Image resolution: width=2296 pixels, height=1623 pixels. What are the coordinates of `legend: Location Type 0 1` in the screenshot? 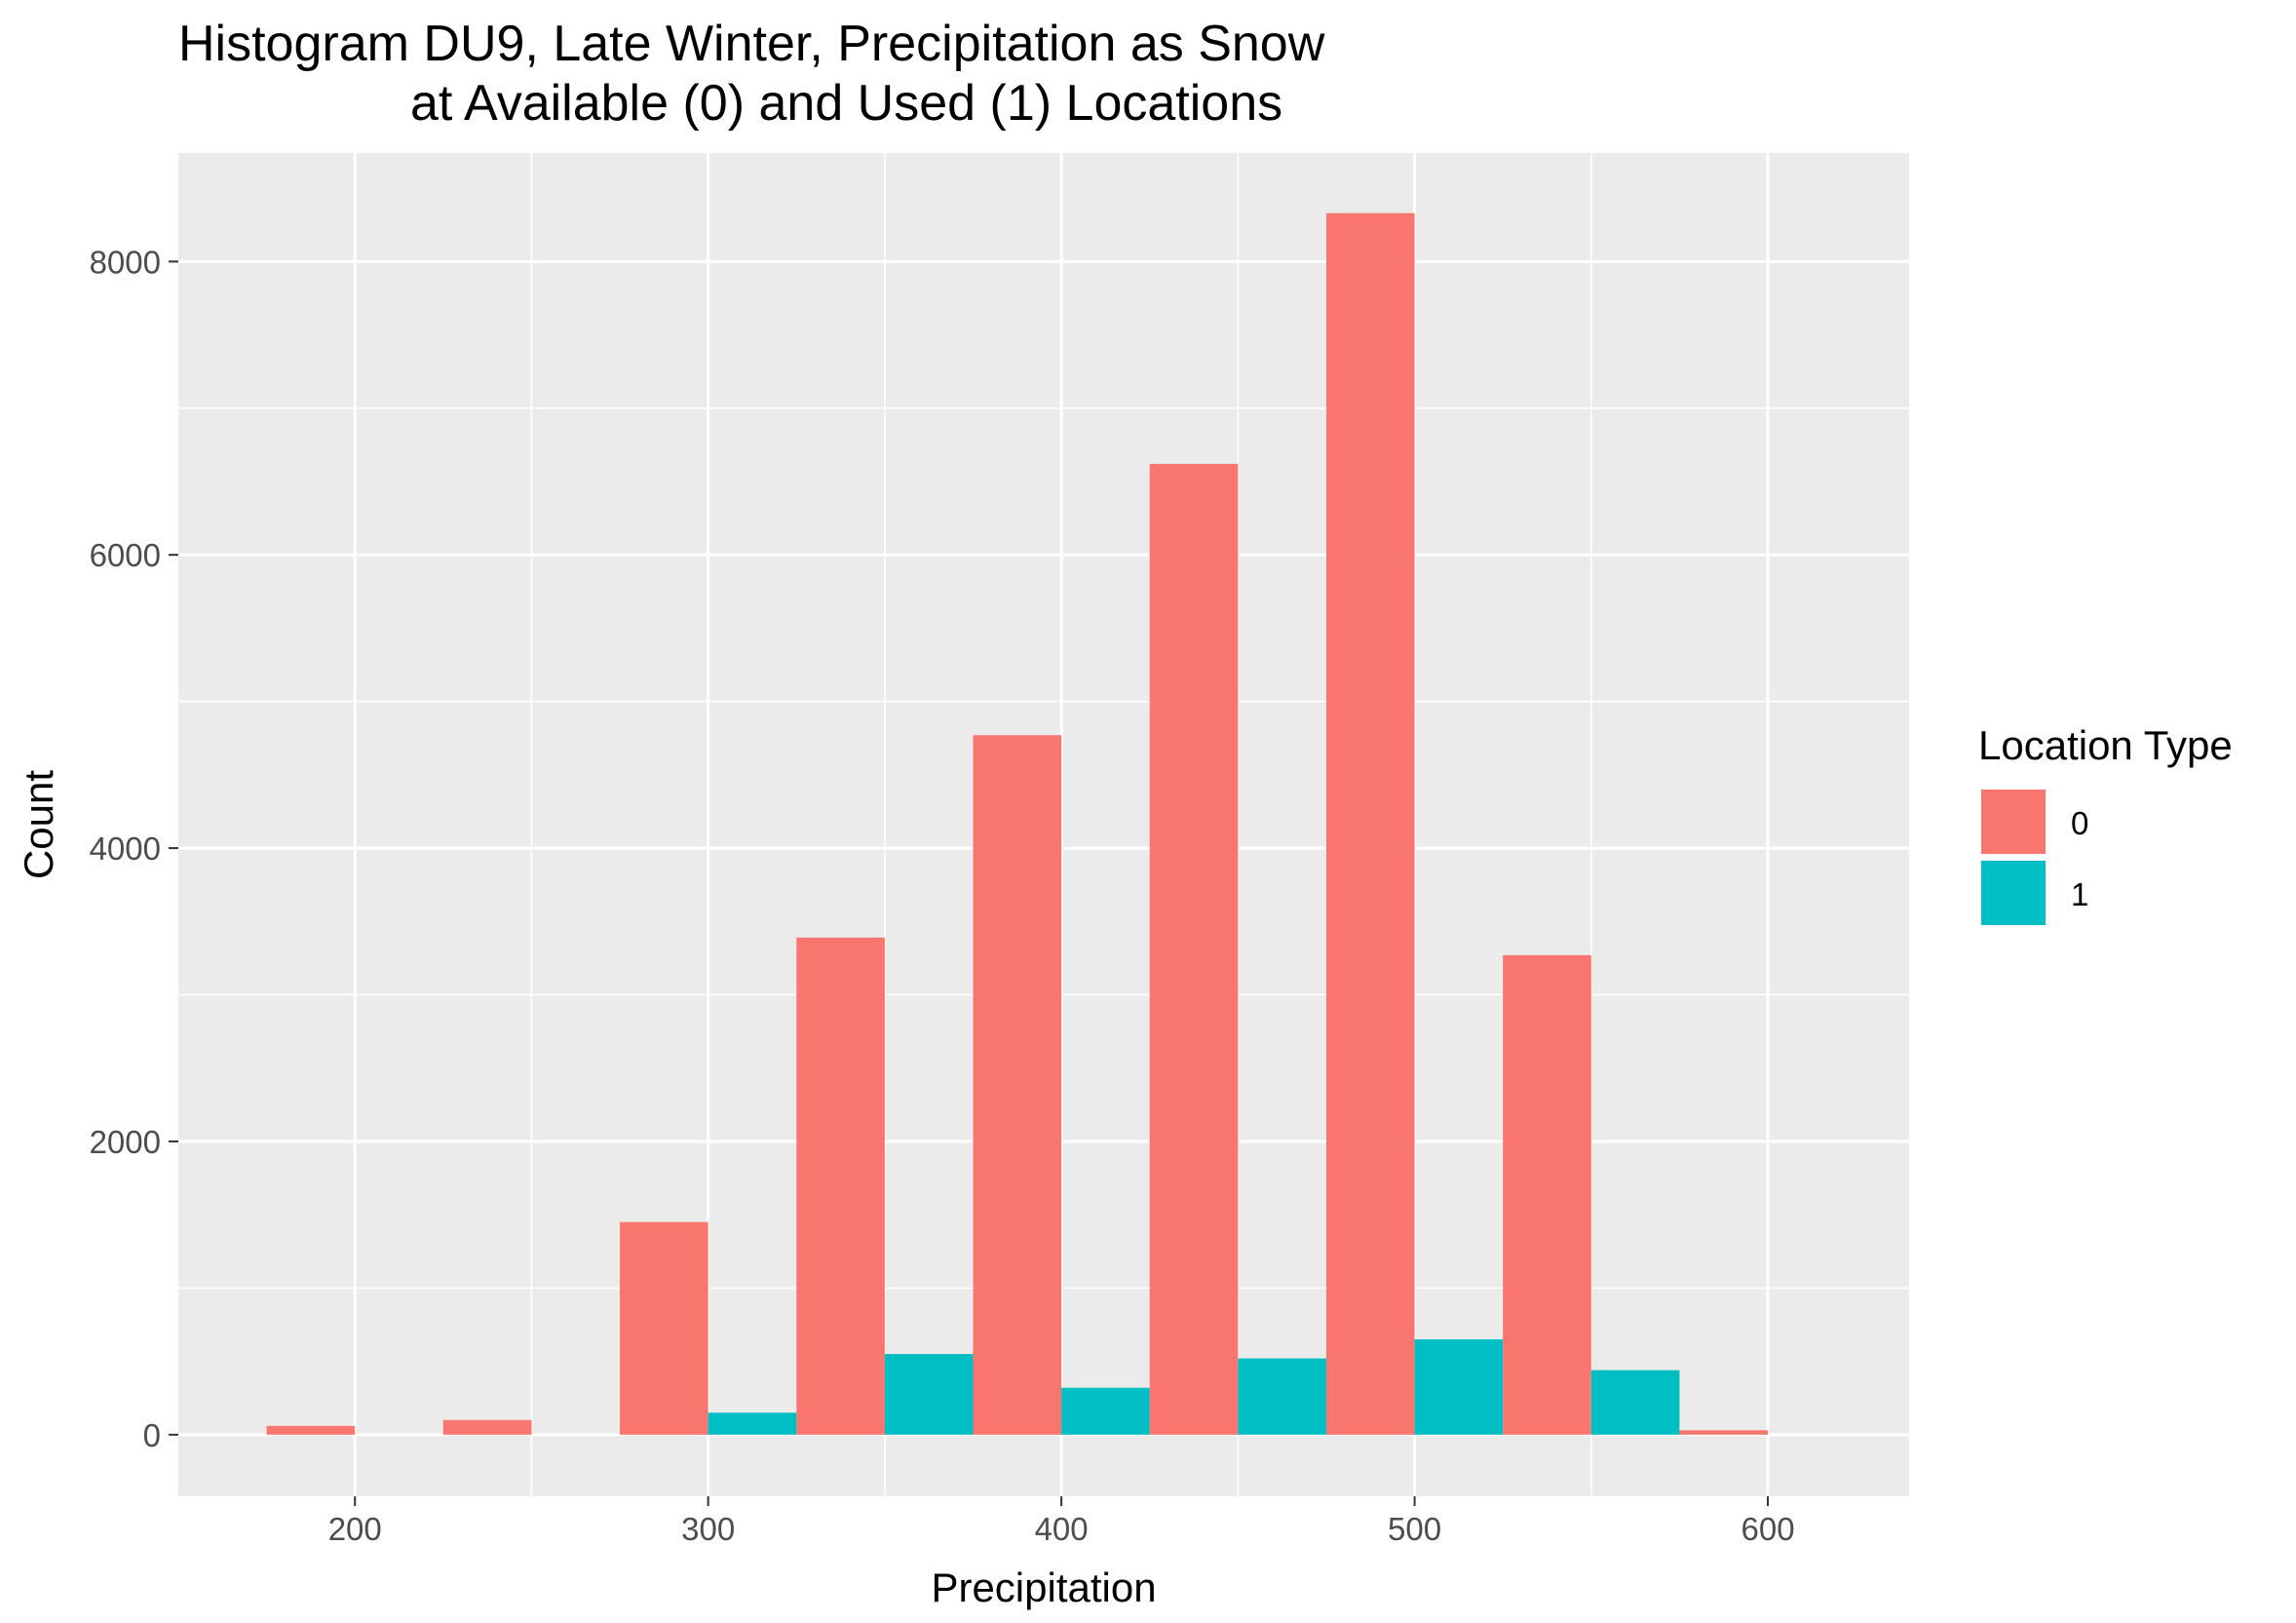 It's located at (2105, 824).